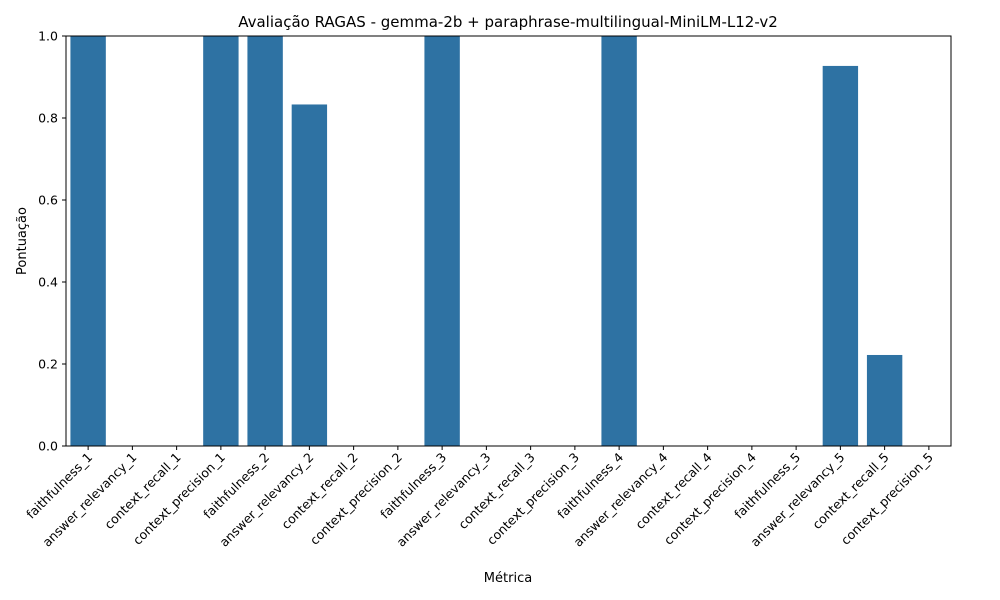  Describe the element at coordinates (850, 491) in the screenshot. I see `x-tick-label: context_recall_5` at that location.